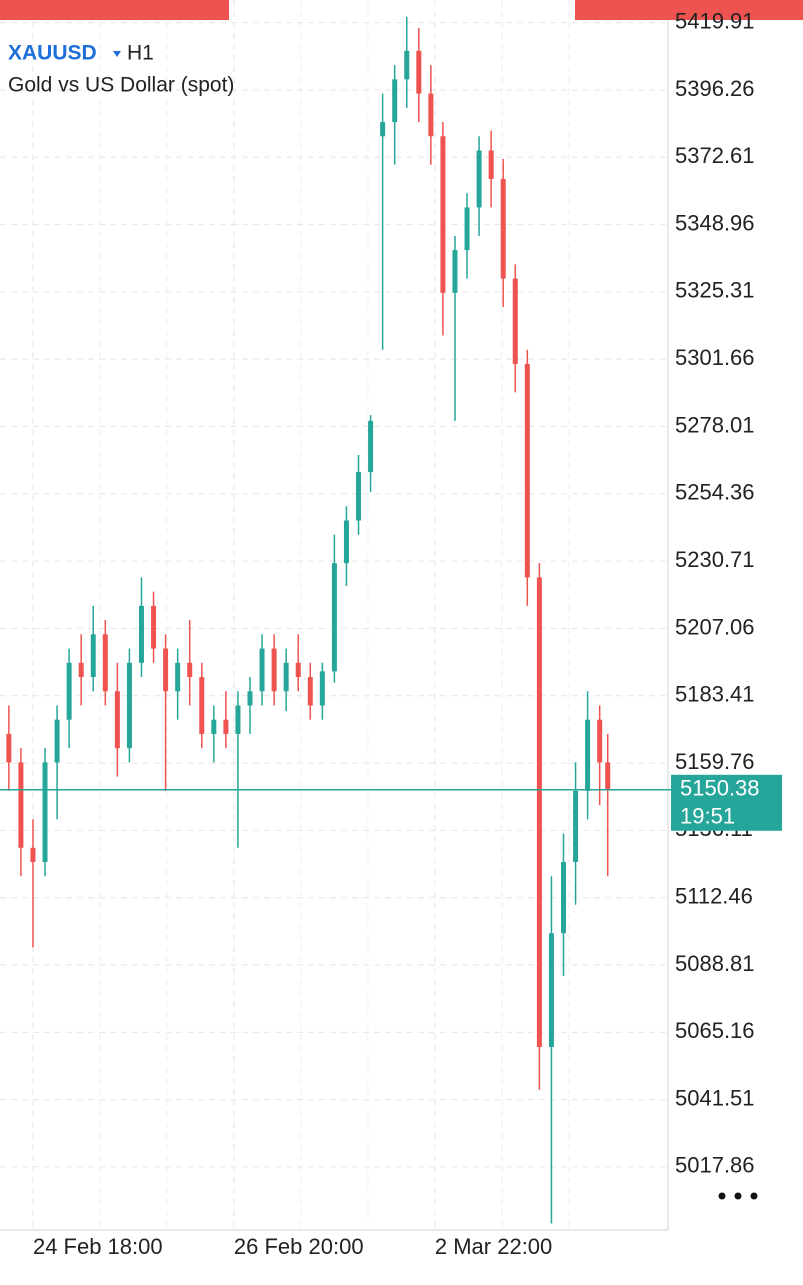  Describe the element at coordinates (715, 357) in the screenshot. I see `y-tick-label: 5301.66` at that location.